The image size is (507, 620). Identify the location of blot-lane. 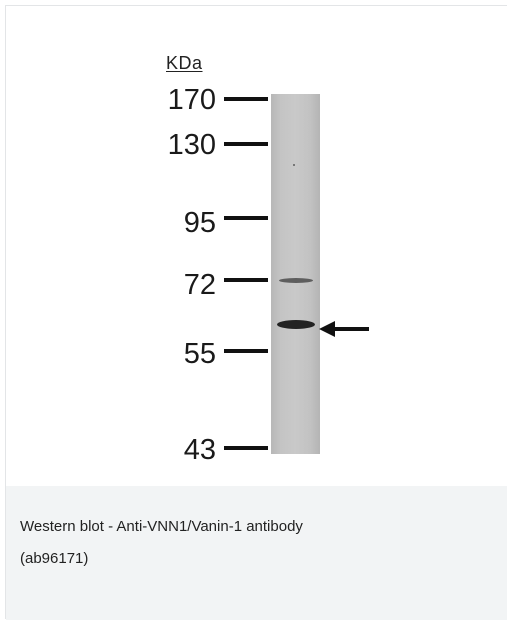
(295, 274).